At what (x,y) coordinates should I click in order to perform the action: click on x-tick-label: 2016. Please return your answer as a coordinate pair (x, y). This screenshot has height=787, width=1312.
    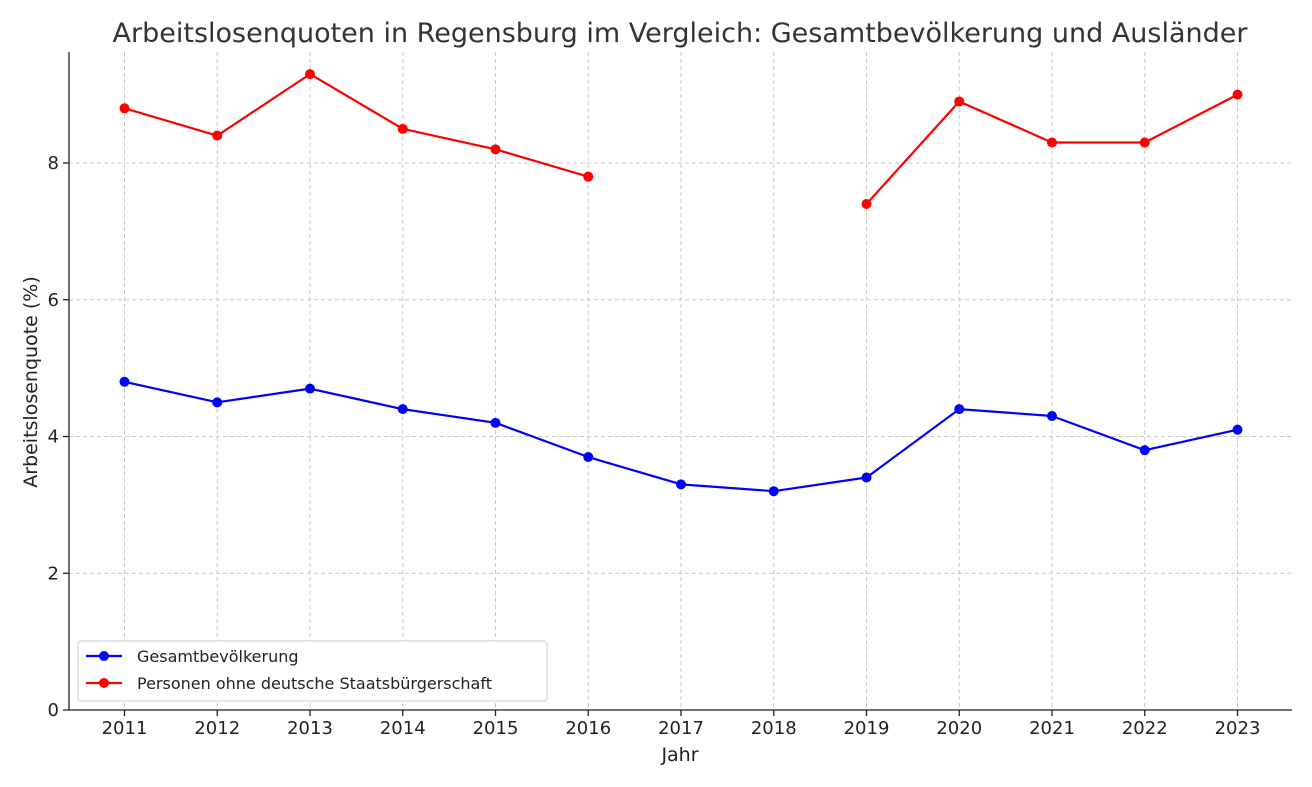
    Looking at the image, I should click on (588, 728).